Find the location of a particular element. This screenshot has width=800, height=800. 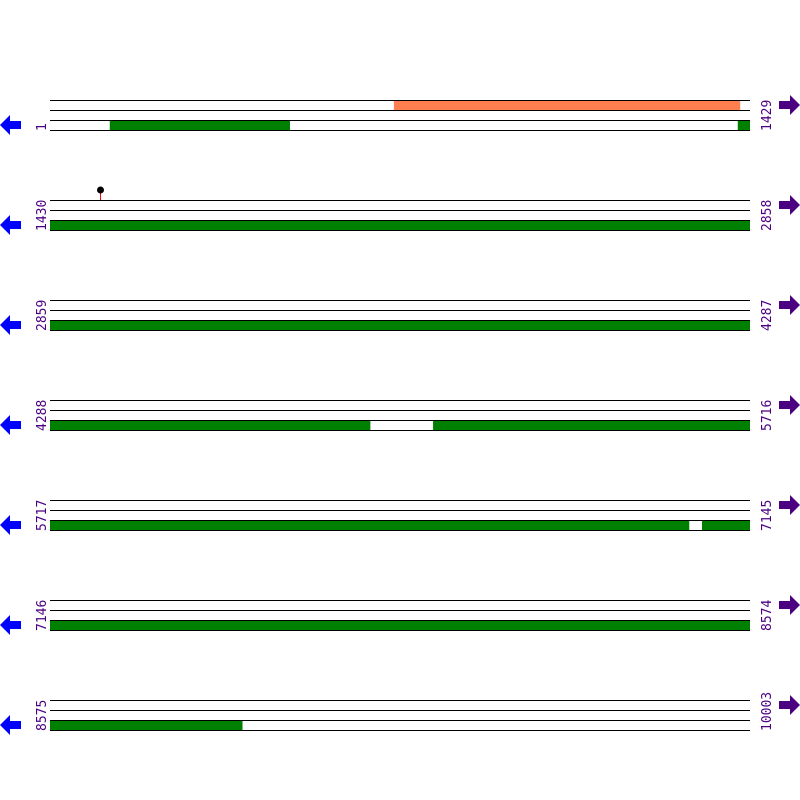

row-end-label: 1429 is located at coordinates (767, 115).